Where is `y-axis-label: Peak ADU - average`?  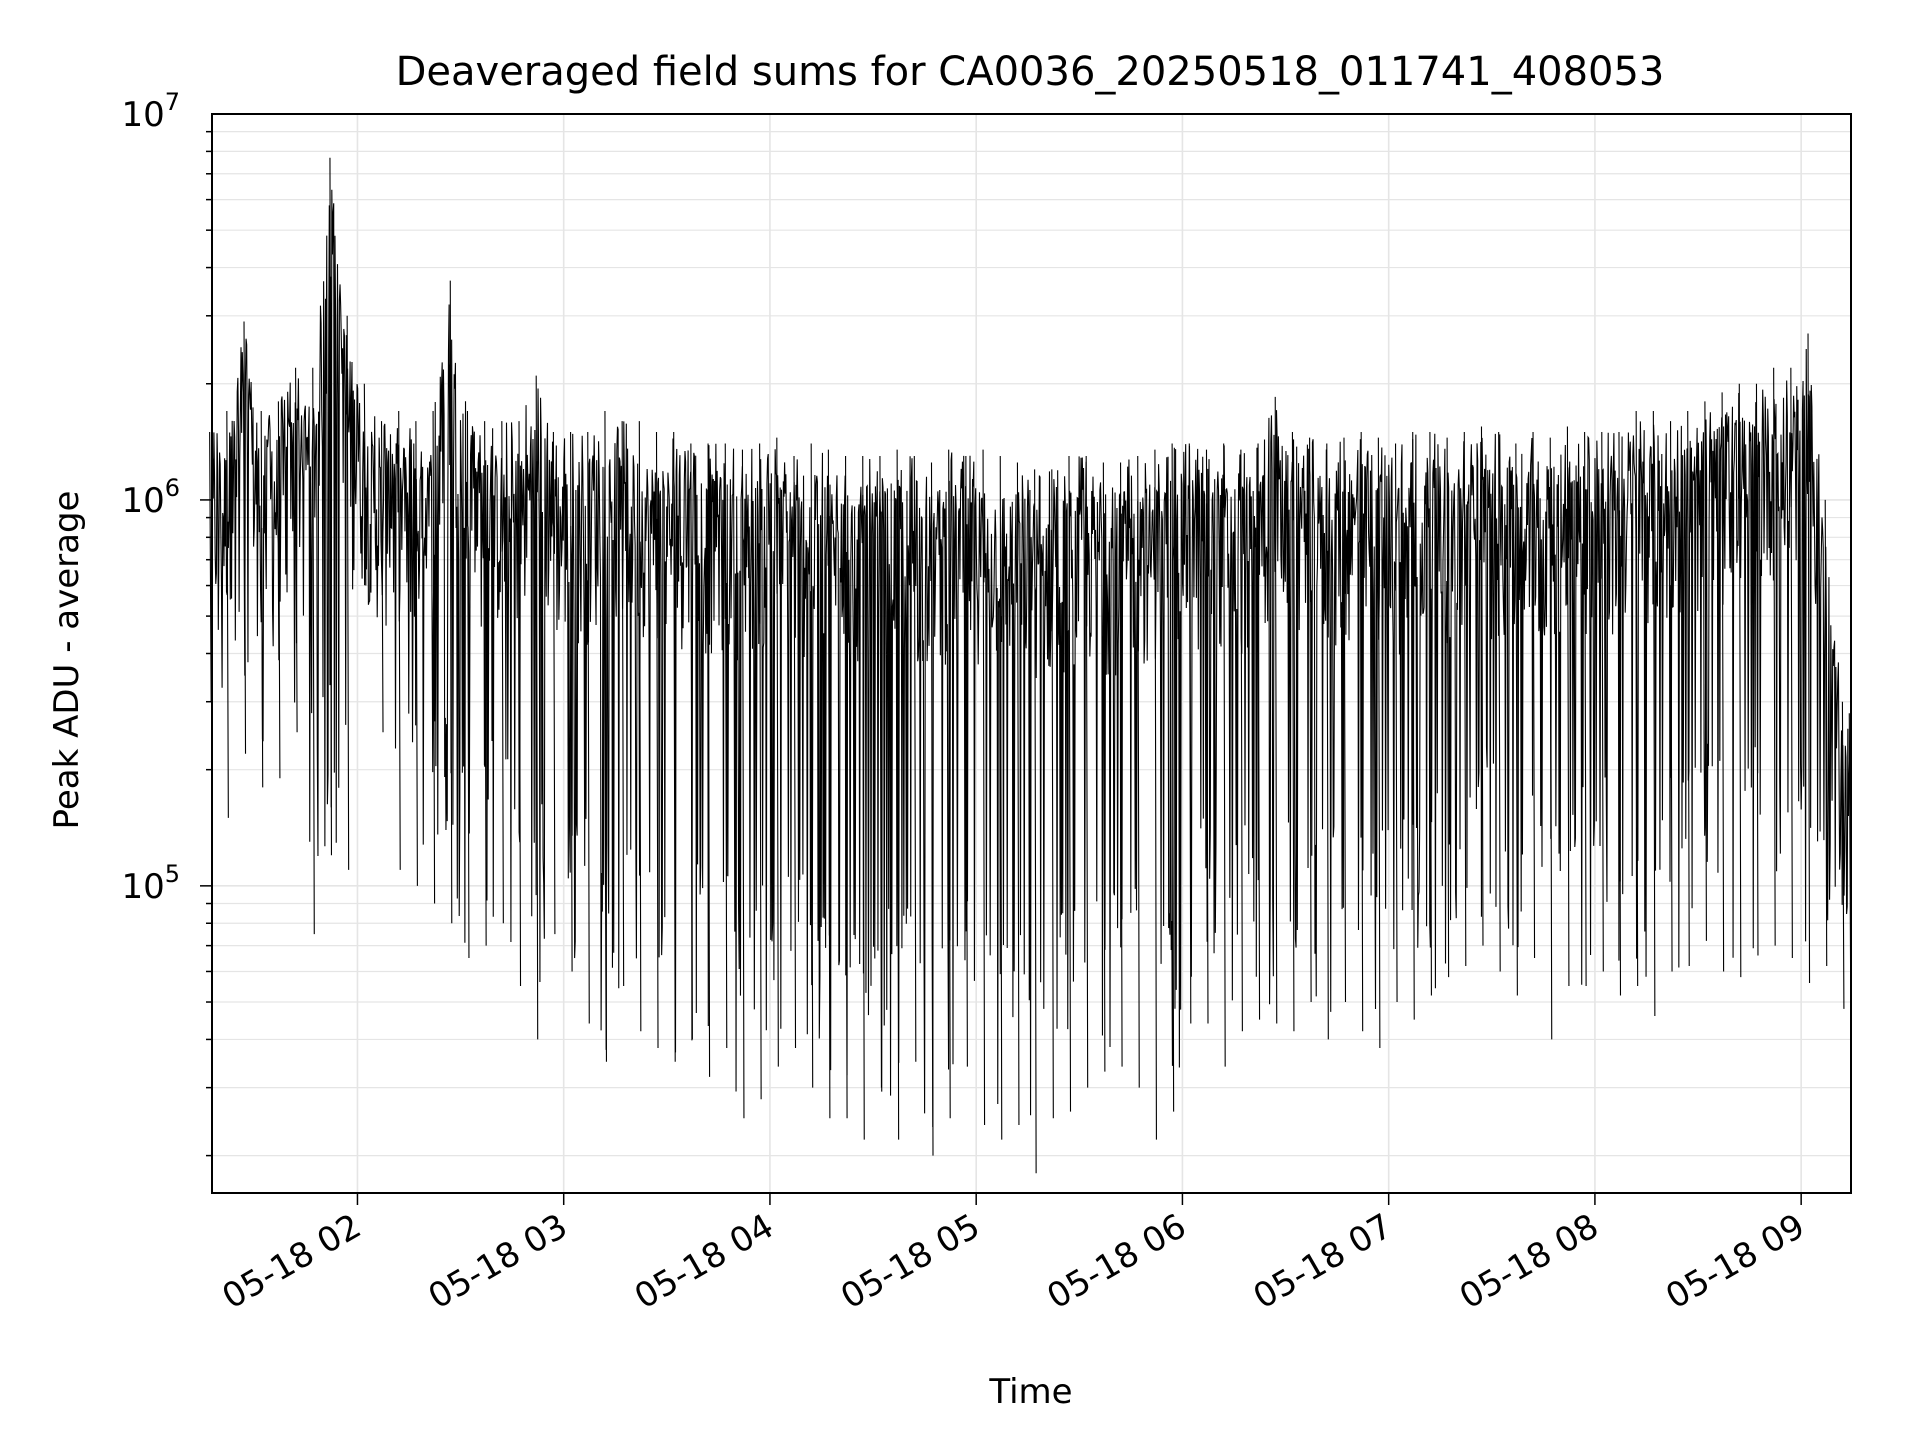
y-axis-label: Peak ADU - average is located at coordinates (67, 660).